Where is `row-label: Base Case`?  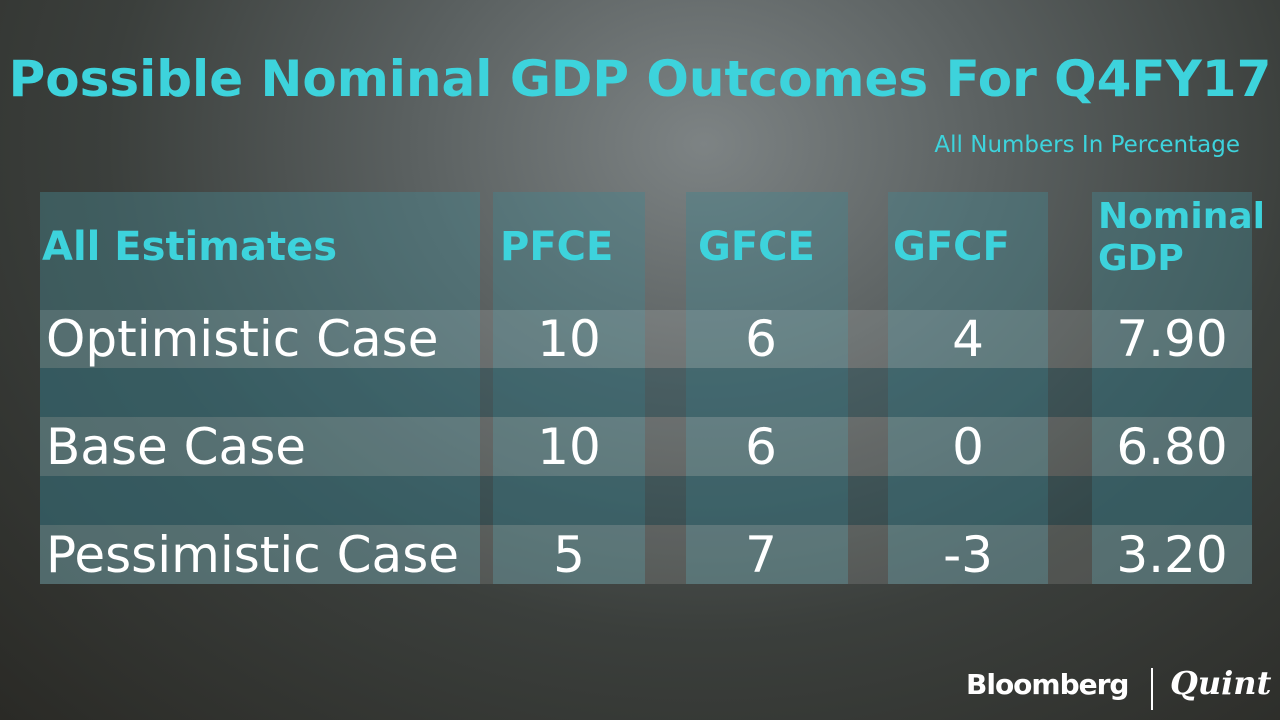 row-label: Base Case is located at coordinates (176, 447).